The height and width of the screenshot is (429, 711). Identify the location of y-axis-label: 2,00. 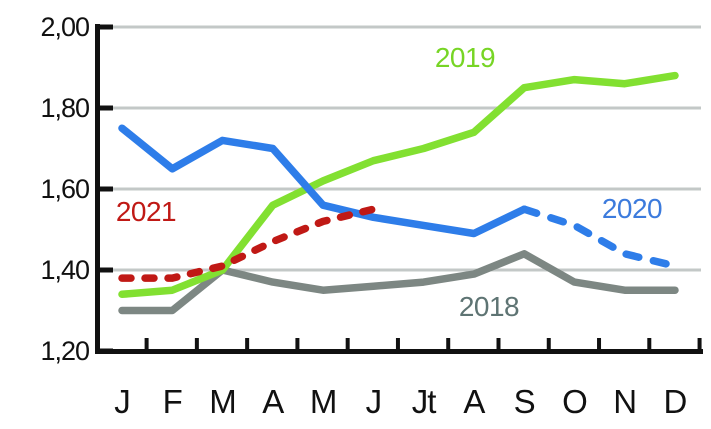
(64, 27).